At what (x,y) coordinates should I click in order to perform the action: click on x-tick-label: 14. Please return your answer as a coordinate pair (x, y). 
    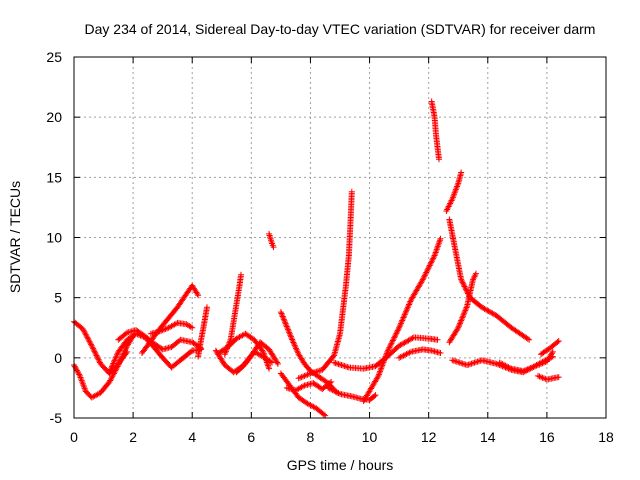
    Looking at the image, I should click on (488, 437).